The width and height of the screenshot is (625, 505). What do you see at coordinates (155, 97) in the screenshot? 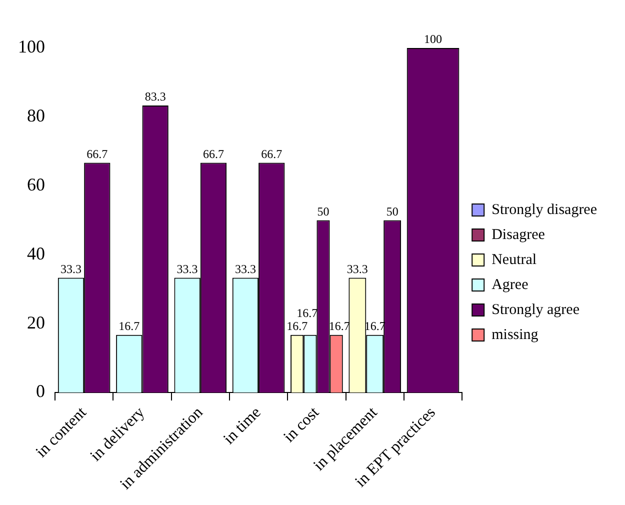
I see `data-label: 83.3` at bounding box center [155, 97].